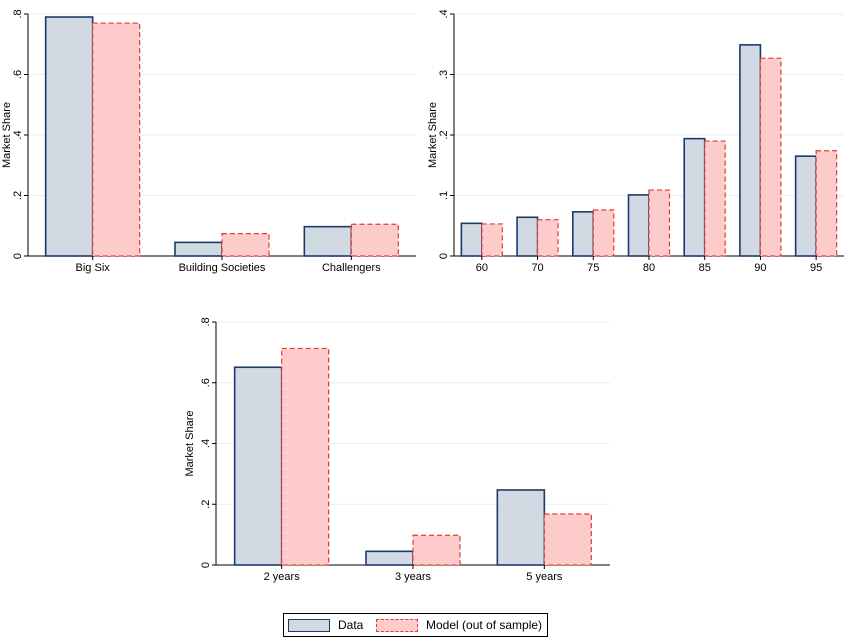 This screenshot has width=850, height=640. Describe the element at coordinates (116, 139) in the screenshot. I see `bar-model-big-six` at that location.